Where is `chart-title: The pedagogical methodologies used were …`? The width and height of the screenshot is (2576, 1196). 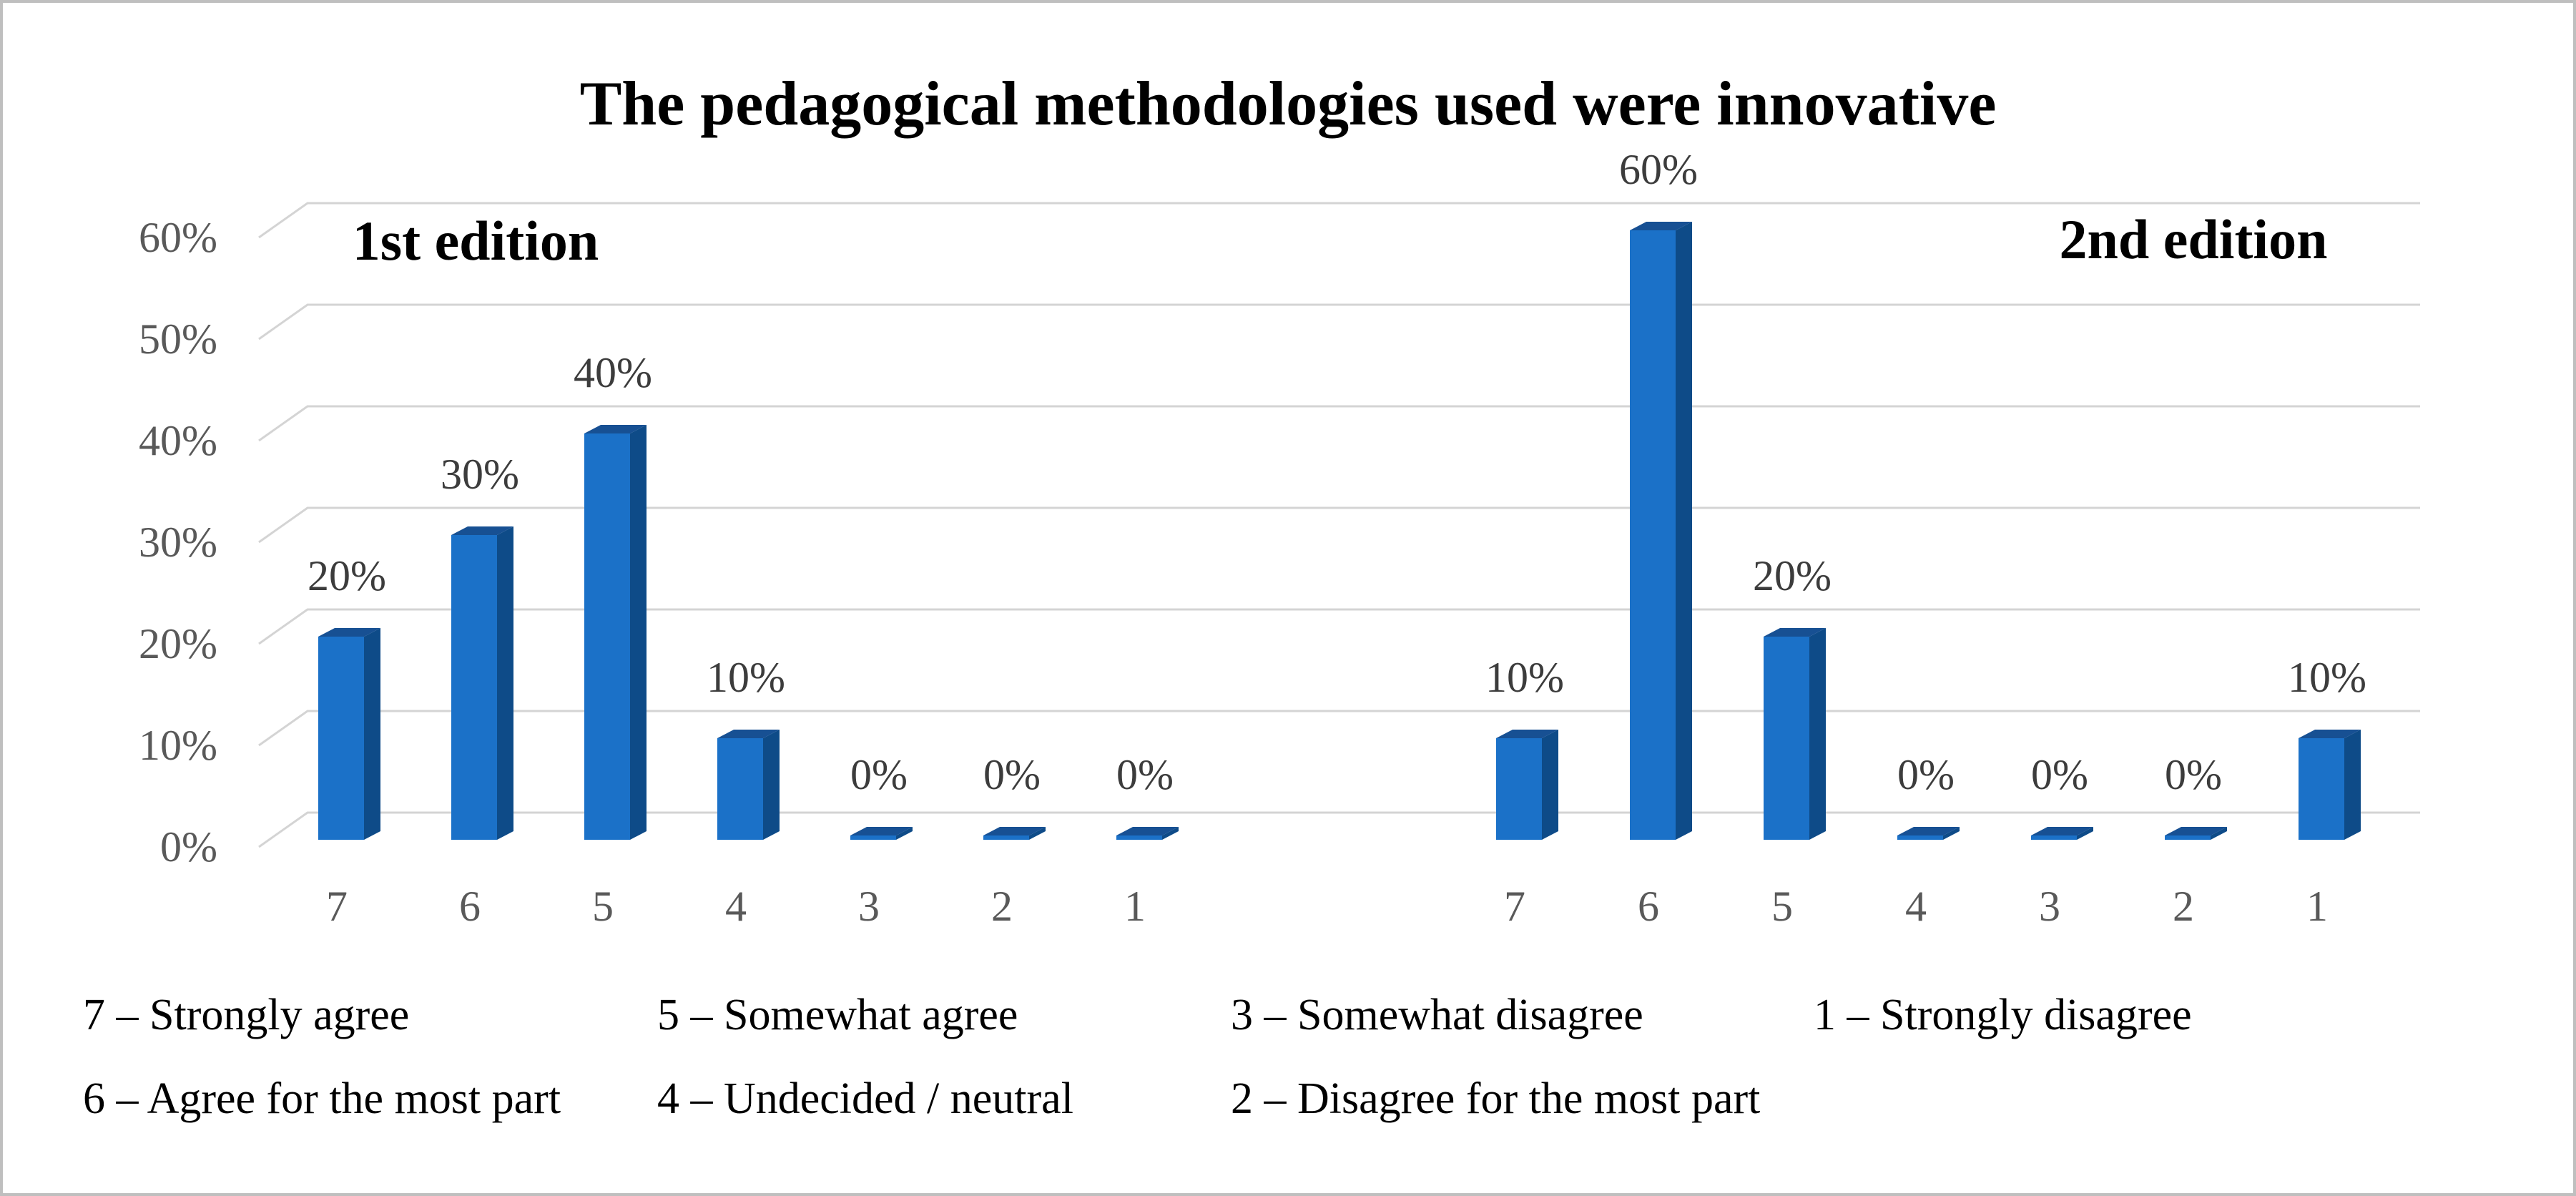
chart-title: The pedagogical methodologies used were … is located at coordinates (1288, 104).